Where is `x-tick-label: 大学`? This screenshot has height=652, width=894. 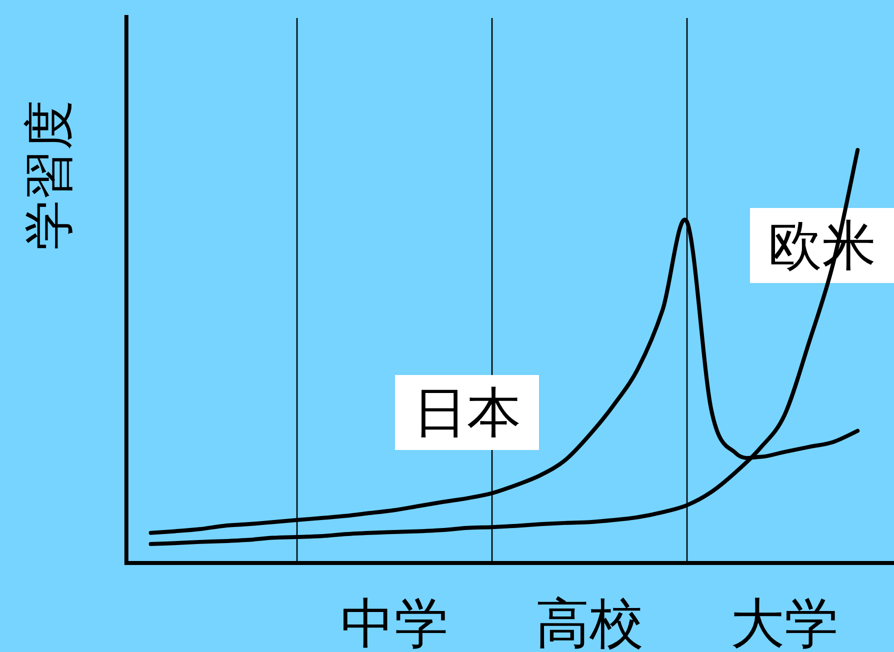
x-tick-label: 大学 is located at coordinates (784, 622).